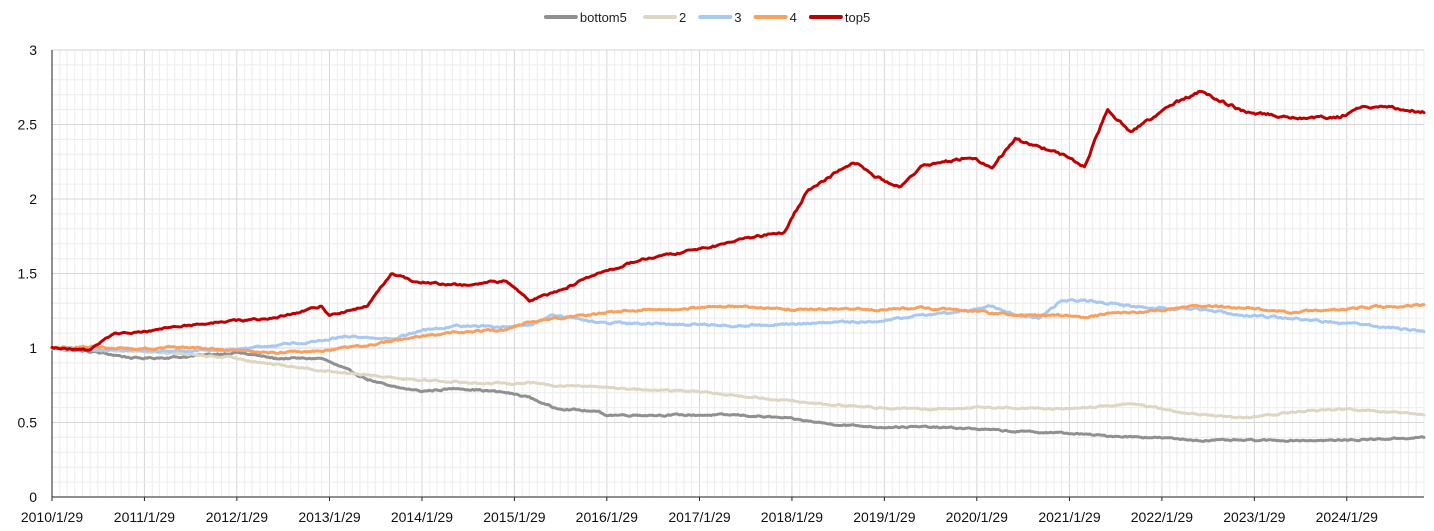 This screenshot has width=1434, height=531. What do you see at coordinates (1347, 517) in the screenshot?
I see `x-tick-label: 2024/1/29` at bounding box center [1347, 517].